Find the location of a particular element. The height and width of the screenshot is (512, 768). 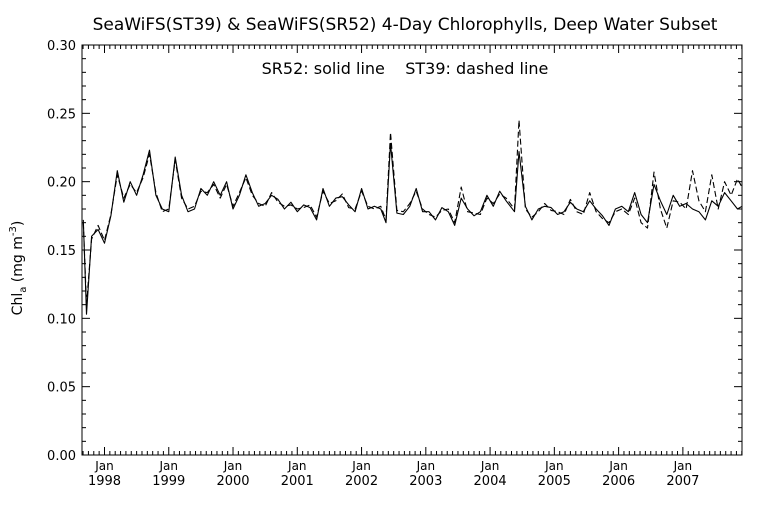

svg-text: Chla (mg m-3) is located at coordinates (18, 268).